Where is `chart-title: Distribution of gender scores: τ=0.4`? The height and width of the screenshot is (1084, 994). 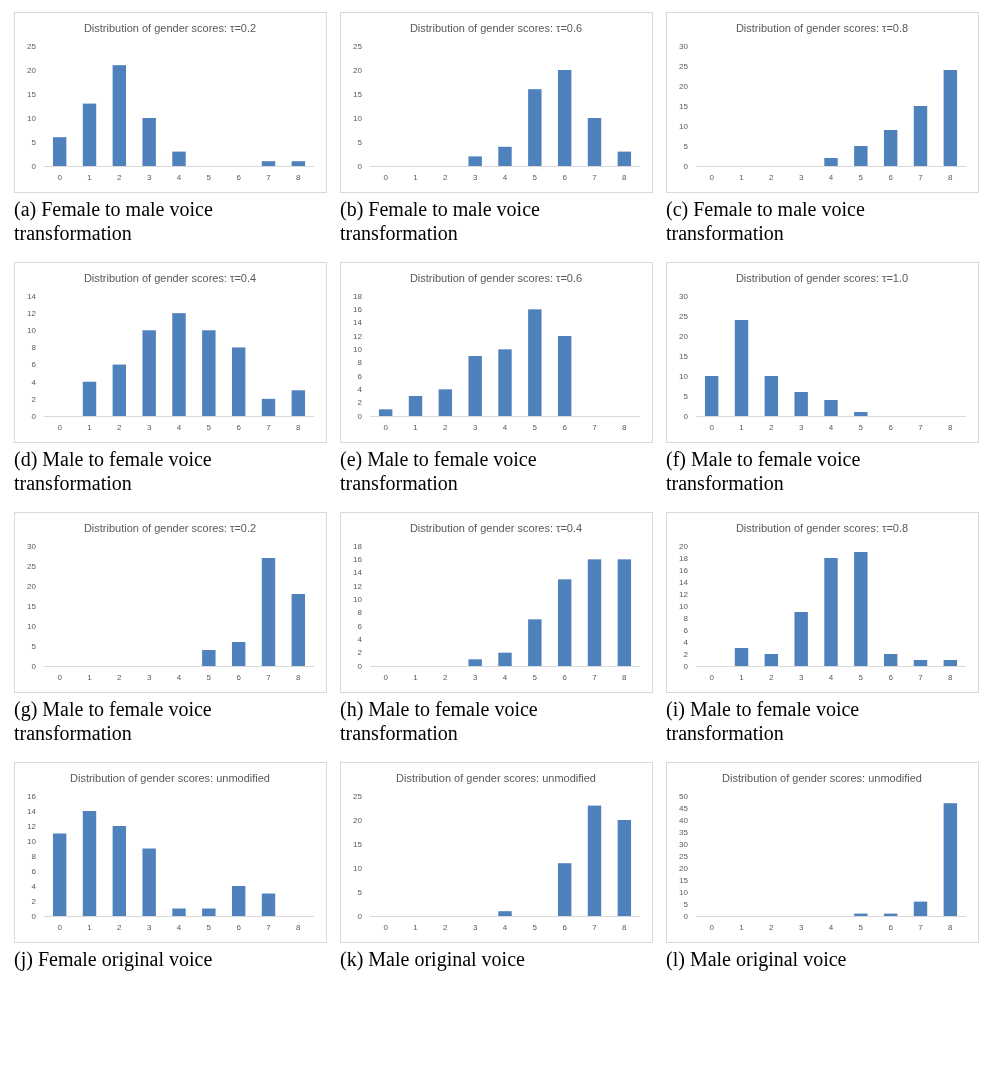 chart-title: Distribution of gender scores: τ=0.4 is located at coordinates (170, 278).